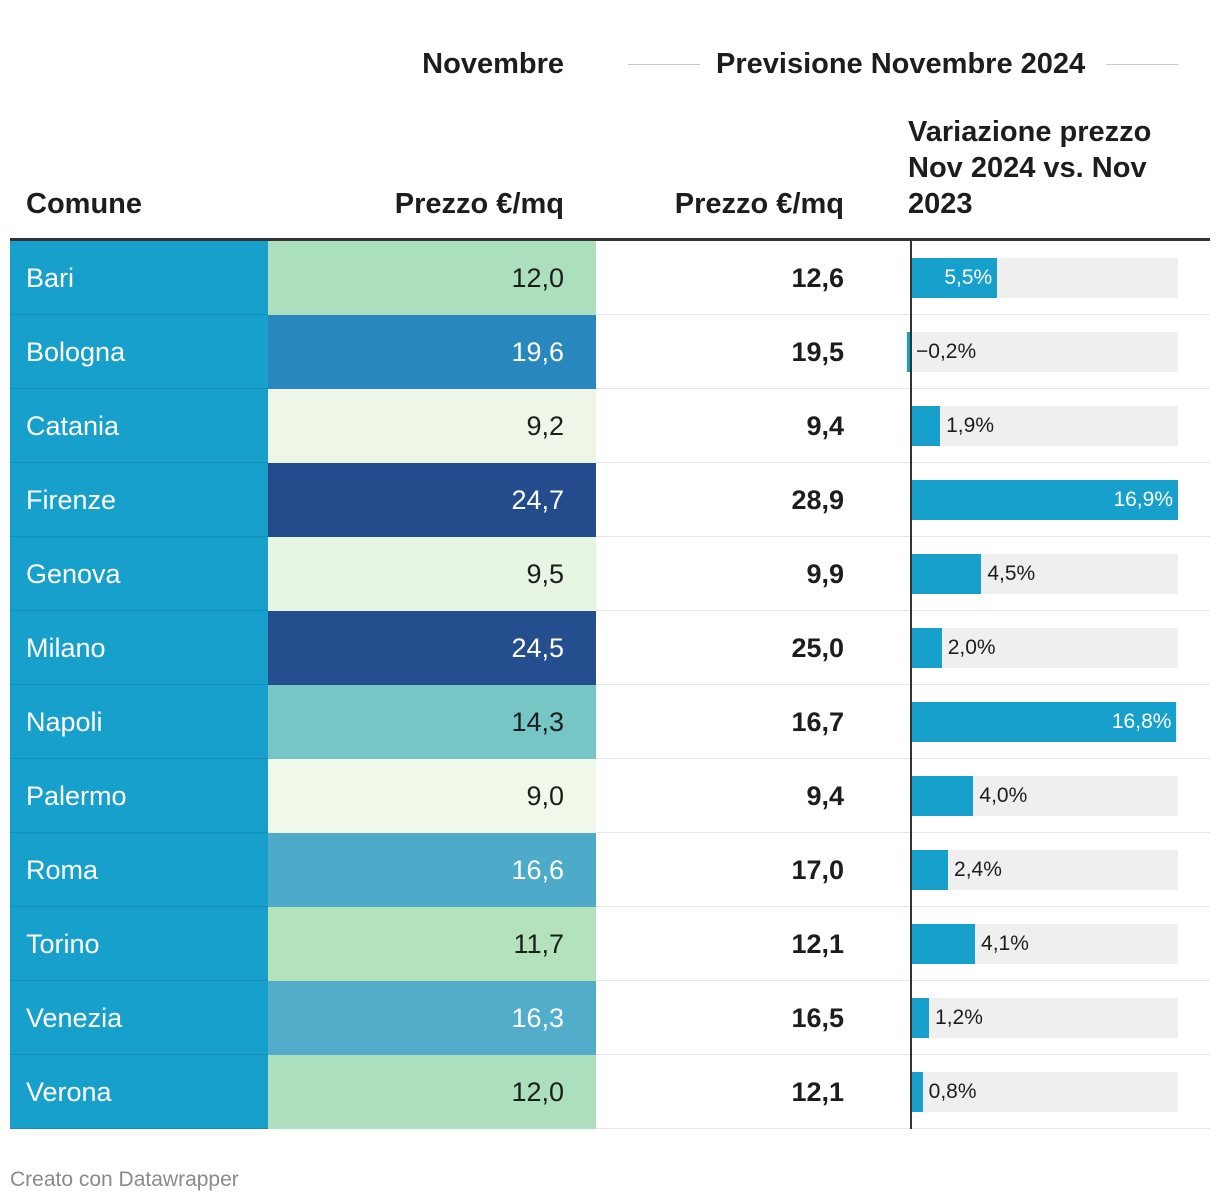 The width and height of the screenshot is (1220, 1204). What do you see at coordinates (139, 426) in the screenshot?
I see `cell-comune: Catania` at bounding box center [139, 426].